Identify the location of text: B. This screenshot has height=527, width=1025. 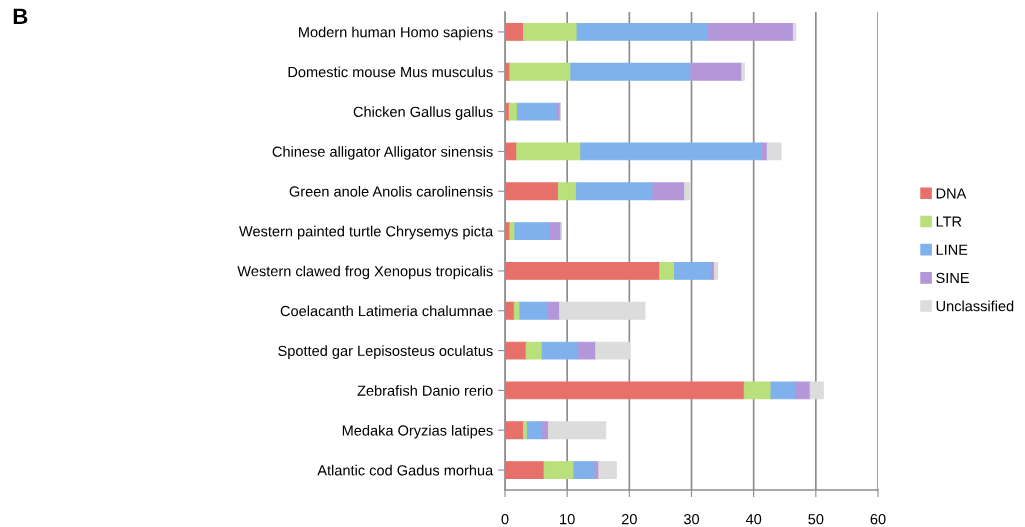
(20, 16).